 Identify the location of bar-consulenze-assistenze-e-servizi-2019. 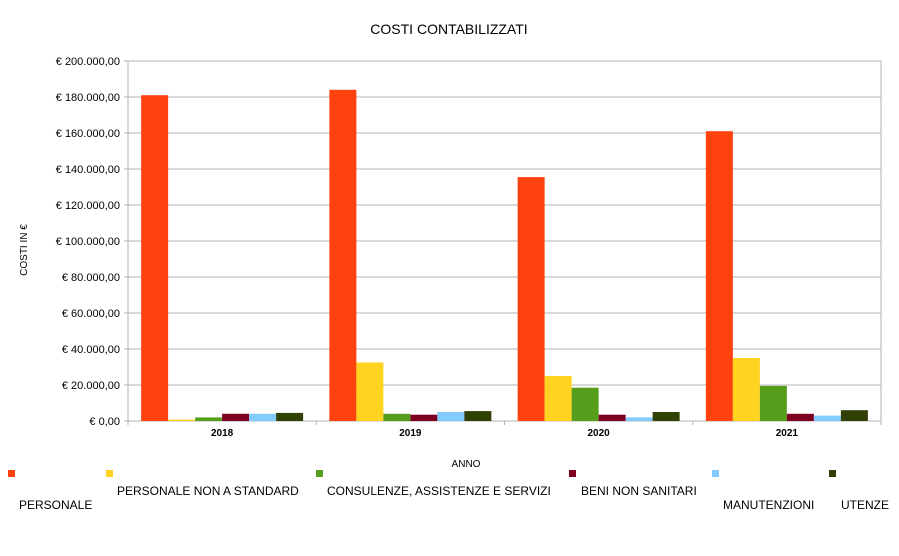
(397, 417).